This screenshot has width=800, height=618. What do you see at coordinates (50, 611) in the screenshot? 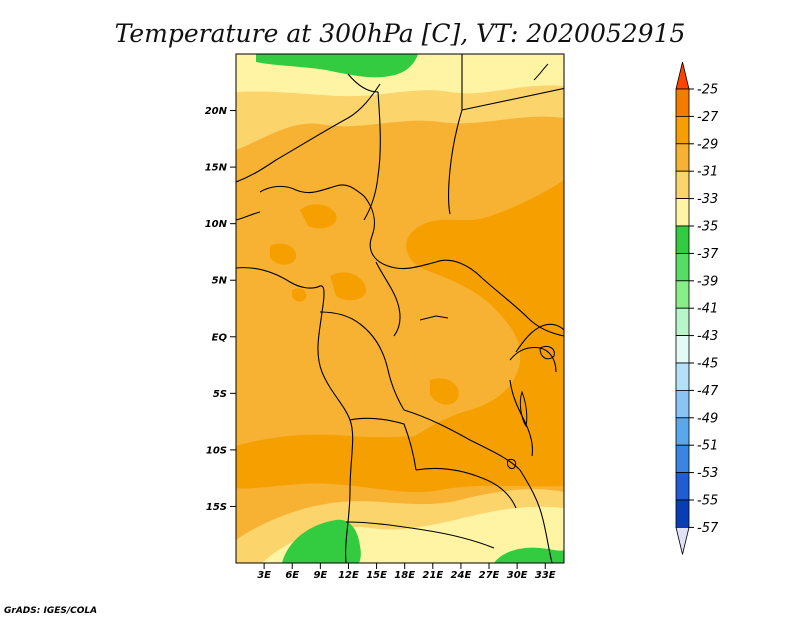
I see `credit-label: GrADS: IGES/COLA` at bounding box center [50, 611].